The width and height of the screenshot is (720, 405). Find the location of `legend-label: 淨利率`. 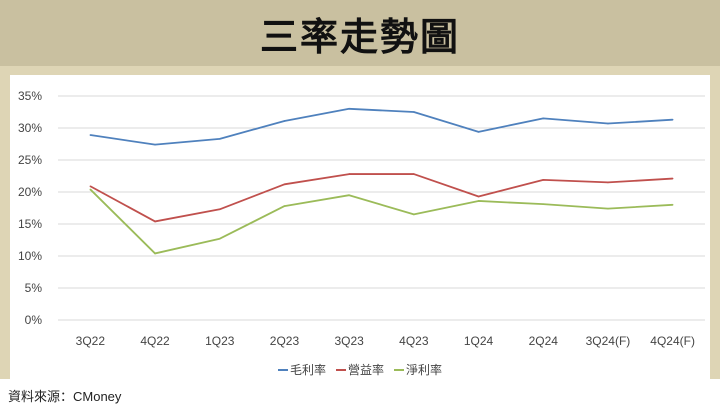

legend-label: 淨利率 is located at coordinates (424, 370).